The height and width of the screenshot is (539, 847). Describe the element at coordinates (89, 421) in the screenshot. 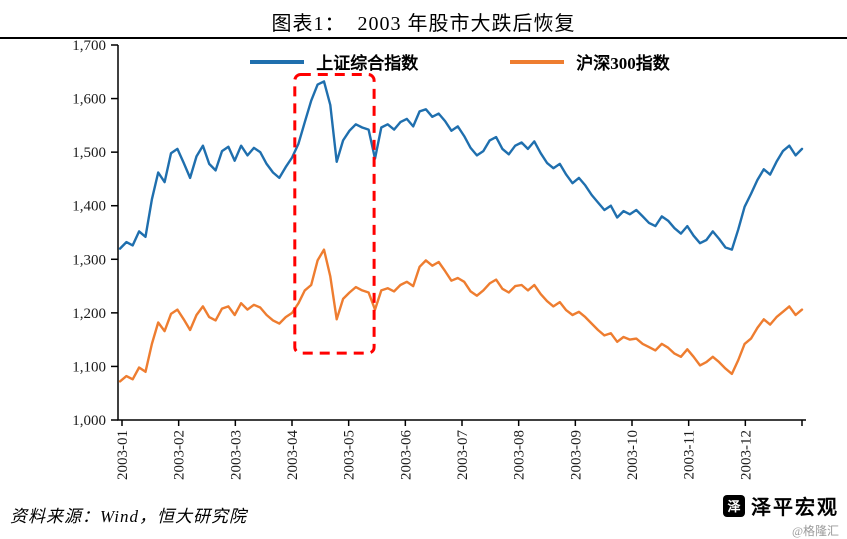

I see `y-tick-label: 1,000` at that location.